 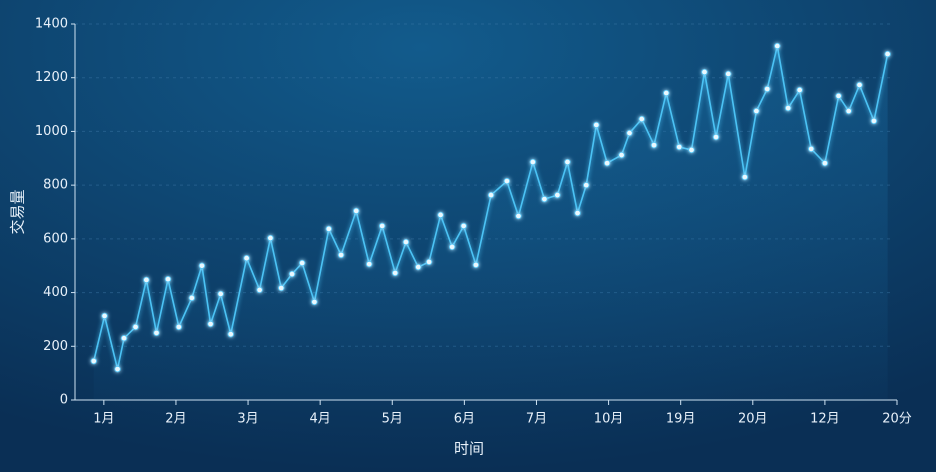 I want to click on y-axis-label: 交易量, so click(x=18, y=211).